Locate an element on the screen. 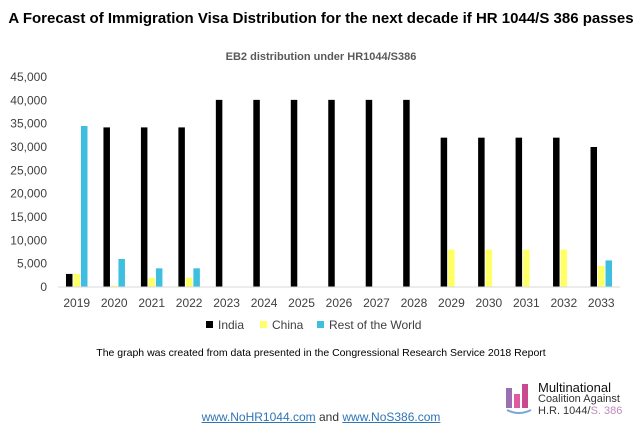 The height and width of the screenshot is (436, 642). link-nohr1044: www.NoHR1044.com is located at coordinates (258, 417).